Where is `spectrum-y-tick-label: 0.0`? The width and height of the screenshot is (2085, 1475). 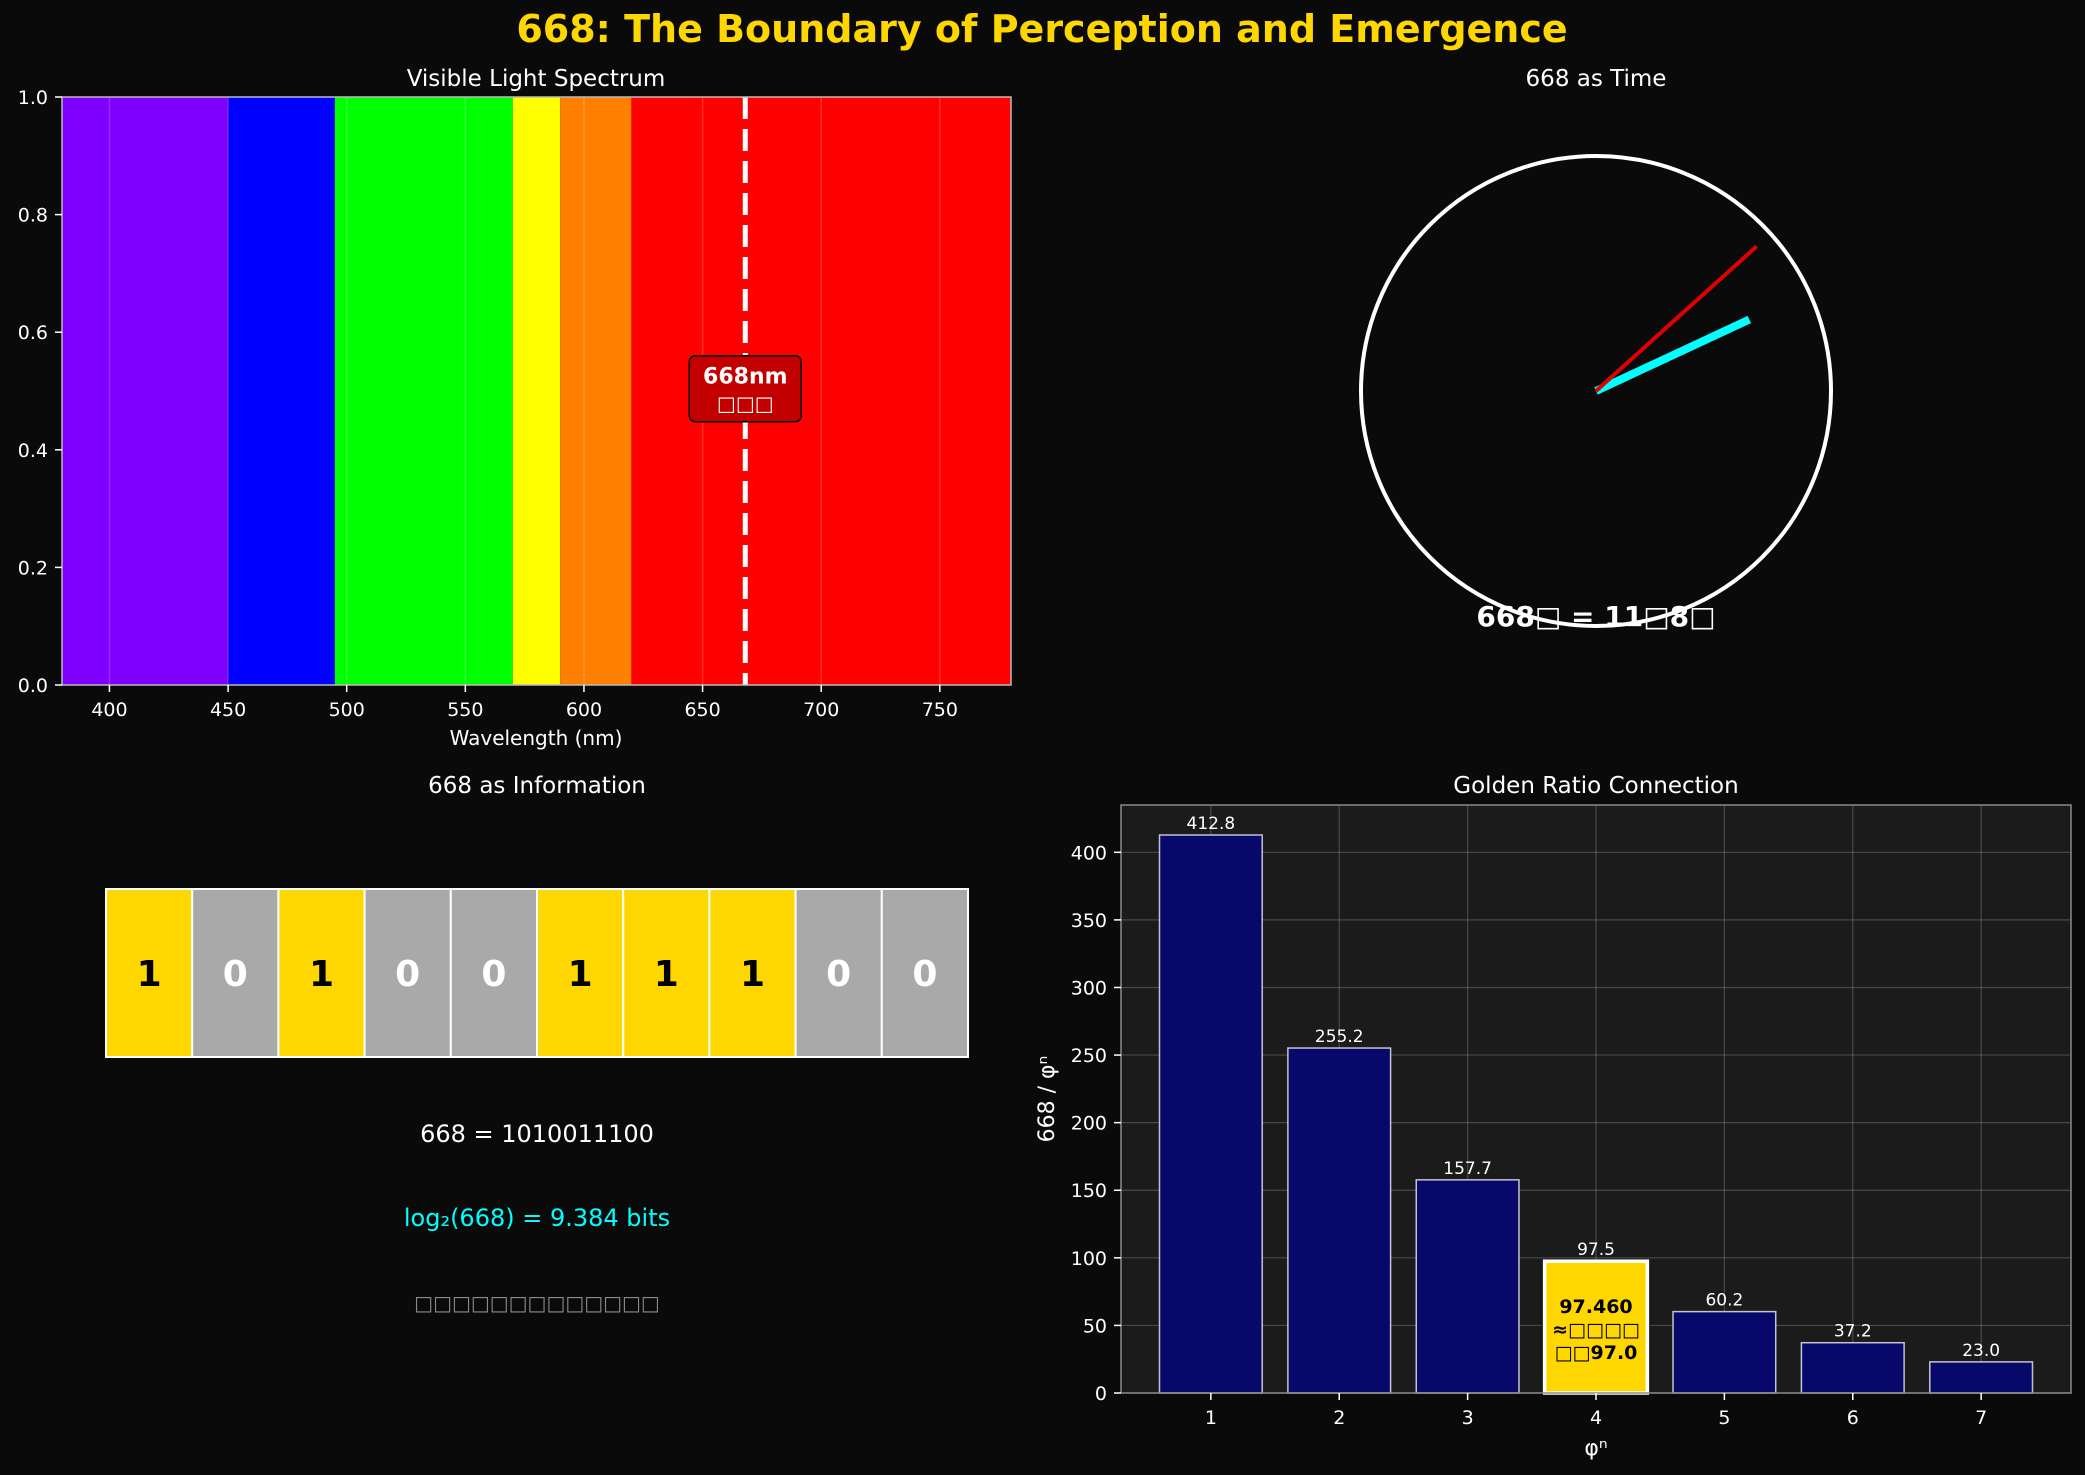 spectrum-y-tick-label: 0.0 is located at coordinates (33, 686).